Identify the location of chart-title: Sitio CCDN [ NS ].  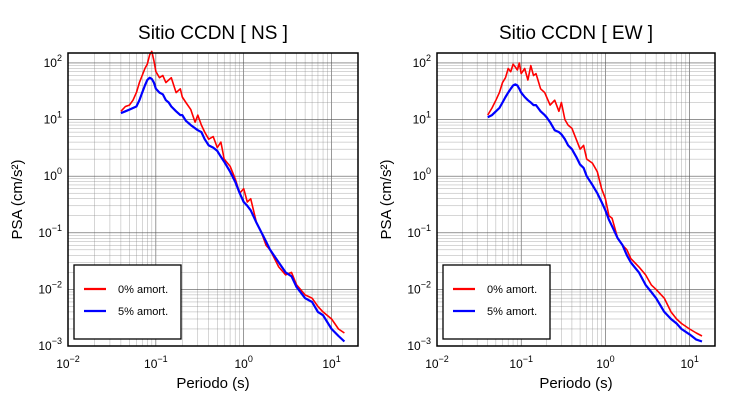
(213, 33).